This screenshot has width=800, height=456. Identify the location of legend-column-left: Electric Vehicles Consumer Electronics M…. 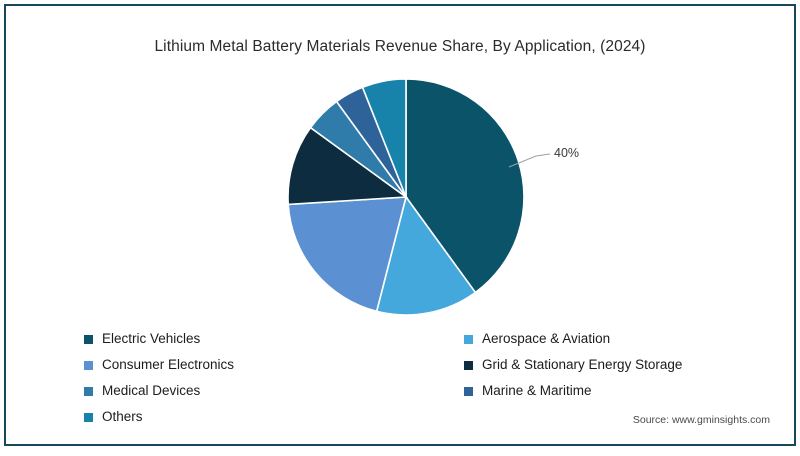
(159, 378).